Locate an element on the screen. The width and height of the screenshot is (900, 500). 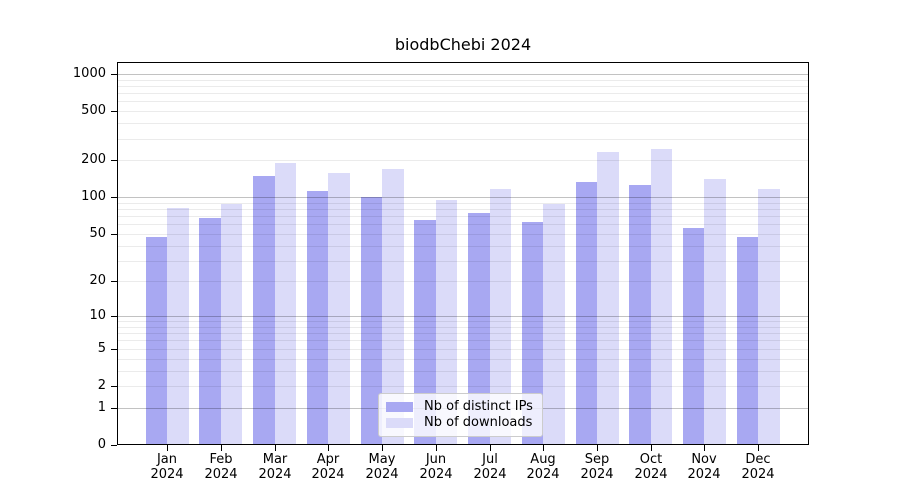
chart-title: biodbChebi 2024 is located at coordinates (463, 44).